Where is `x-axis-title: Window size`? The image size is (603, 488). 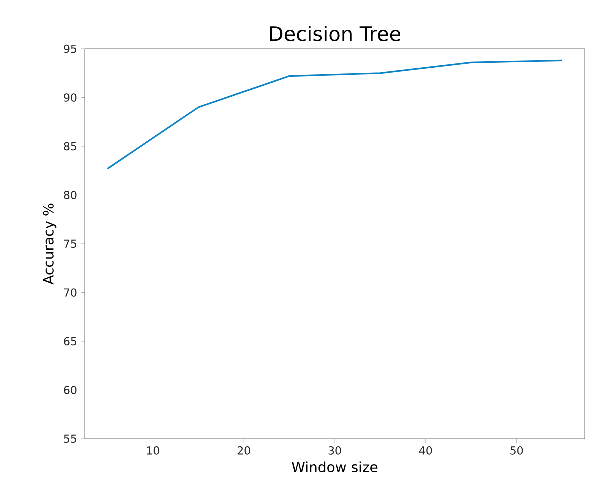
x-axis-title: Window size is located at coordinates (335, 467).